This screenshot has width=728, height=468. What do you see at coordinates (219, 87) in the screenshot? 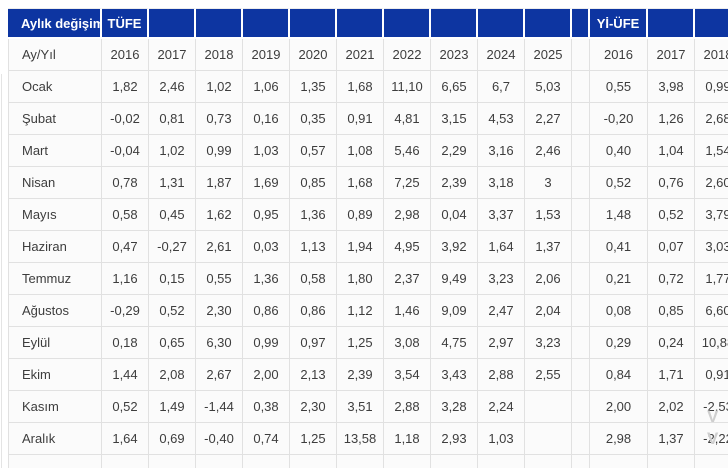
I see `tufe-value-cell: 1,02` at bounding box center [219, 87].